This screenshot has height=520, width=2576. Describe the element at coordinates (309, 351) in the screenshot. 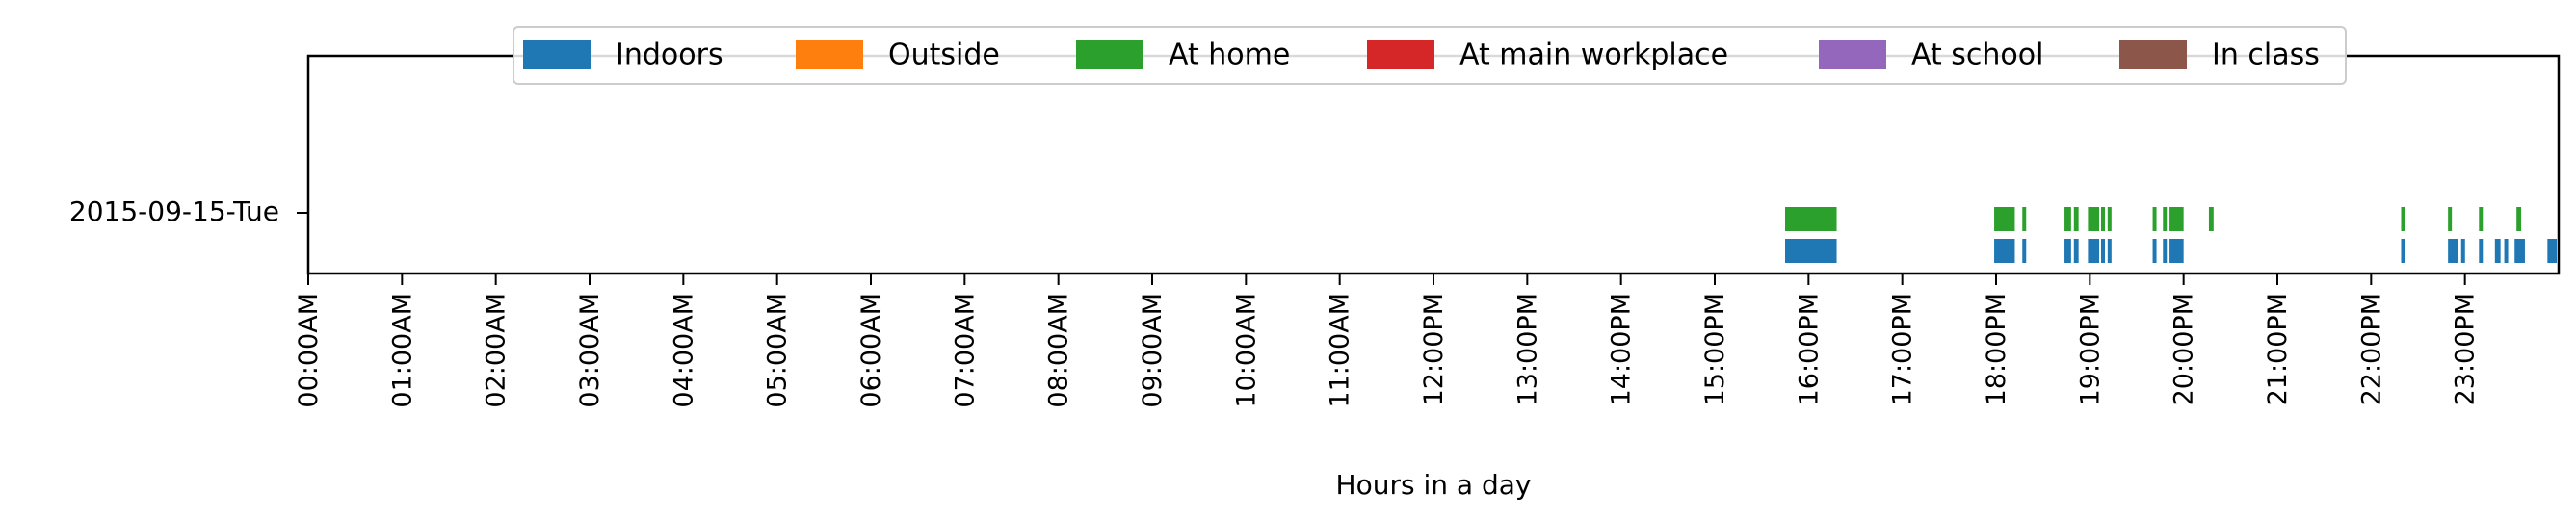

I see `x-tick-label: 00:00AM` at that location.